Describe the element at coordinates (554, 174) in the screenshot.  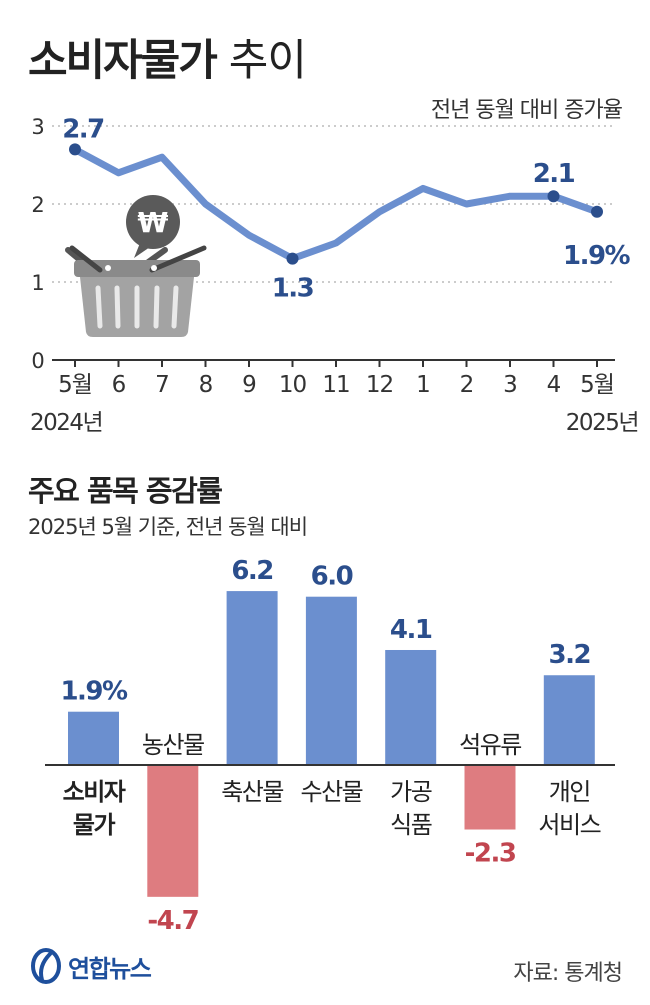
I see `line-data-label: 2.1` at that location.